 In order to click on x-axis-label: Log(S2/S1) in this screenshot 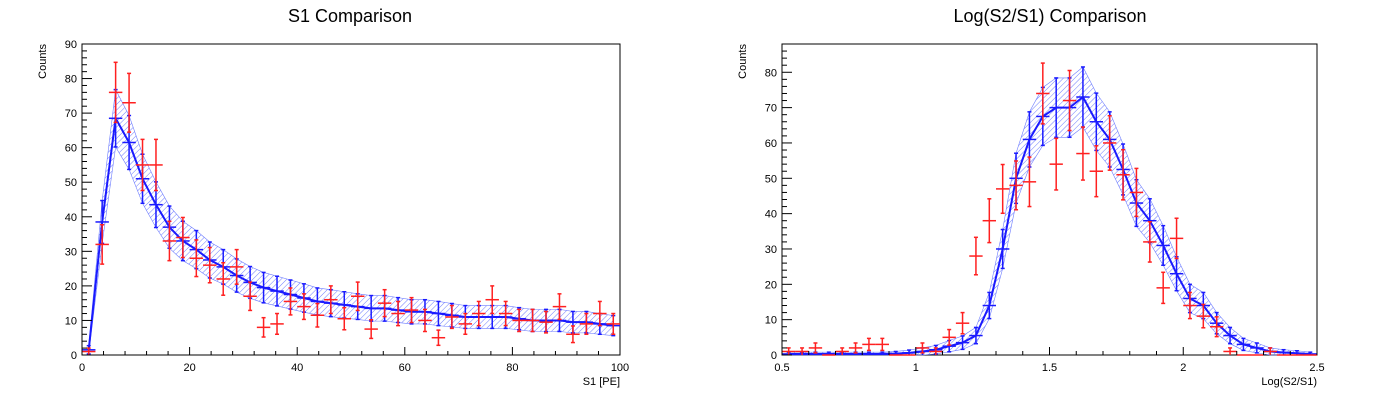, I will do `click(1289, 382)`.